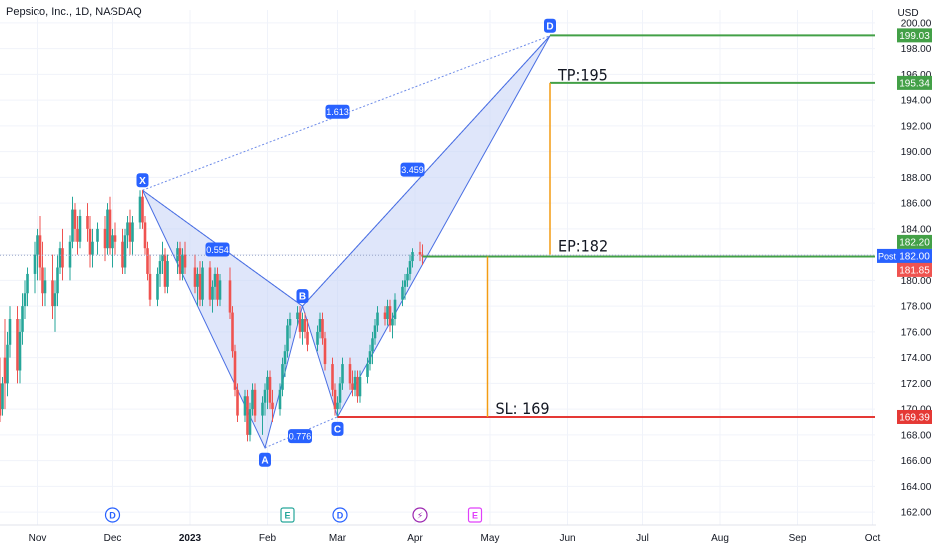  What do you see at coordinates (916, 75) in the screenshot?
I see `y-tick-label: 196.00` at bounding box center [916, 75].